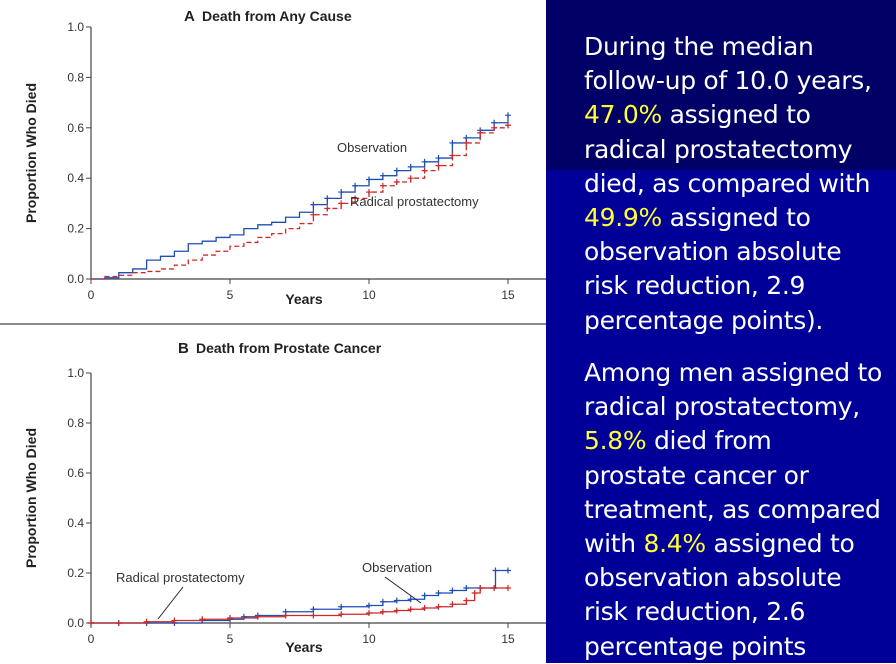 Image resolution: width=896 pixels, height=664 pixels. Describe the element at coordinates (304, 299) in the screenshot. I see `chart-a-xlabel: Years` at that location.